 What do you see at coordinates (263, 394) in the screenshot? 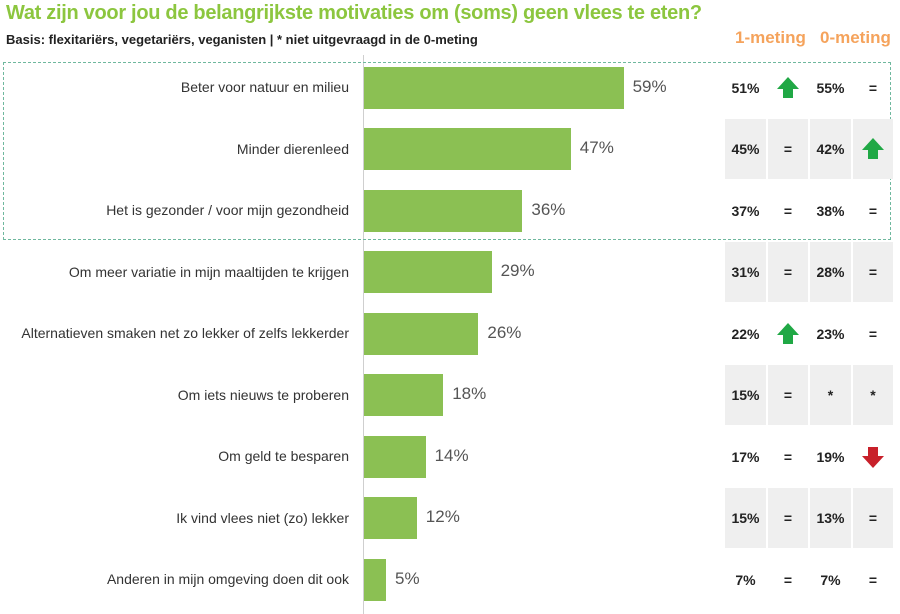
I see `category-label: Om iets nieuws te proberen` at bounding box center [263, 394].